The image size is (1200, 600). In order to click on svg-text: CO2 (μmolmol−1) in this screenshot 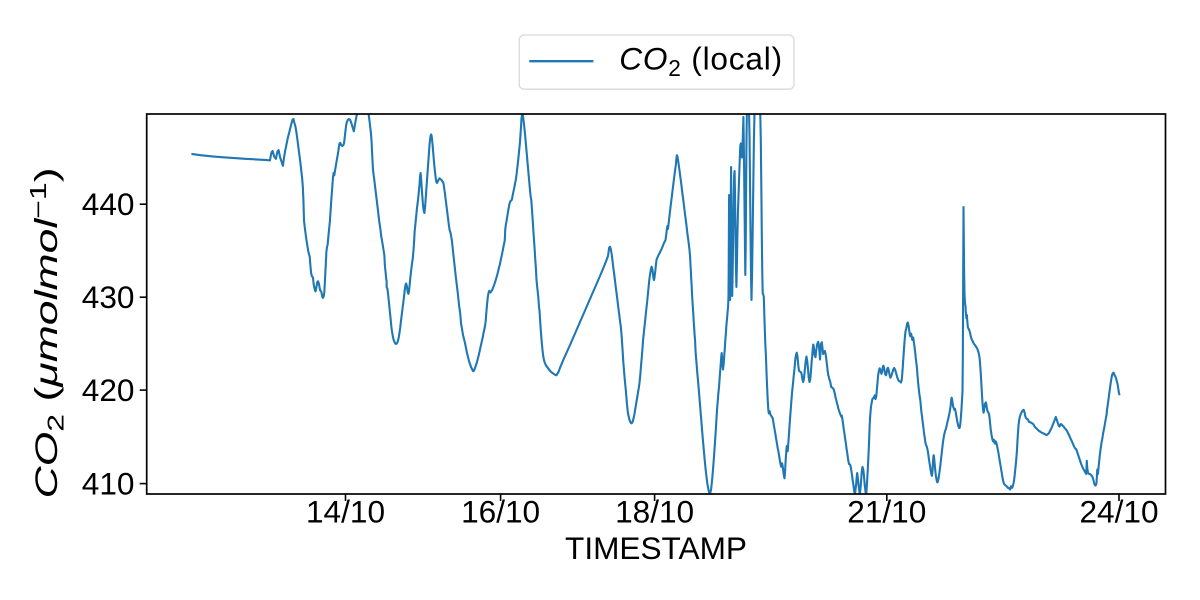, I will do `click(47, 332)`.